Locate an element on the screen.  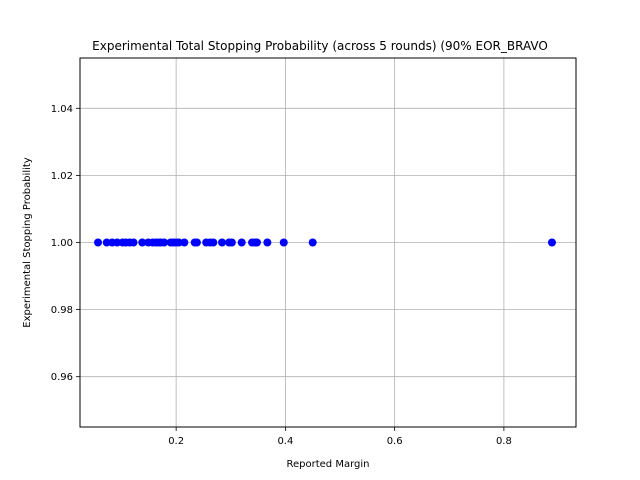
y-tick-label: 1.04 is located at coordinates (62, 109).